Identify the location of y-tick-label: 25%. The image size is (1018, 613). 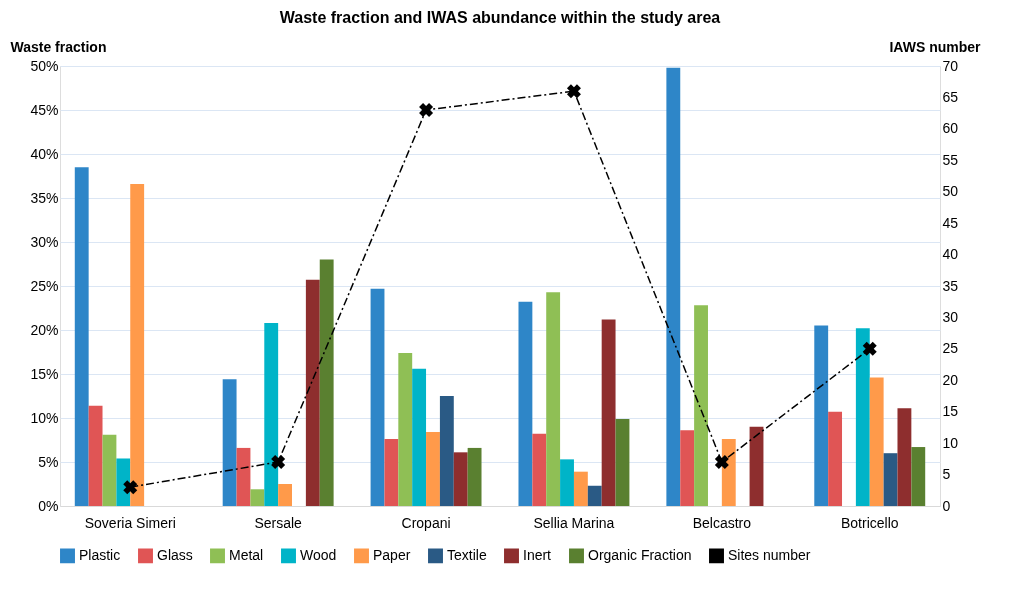
(44, 285).